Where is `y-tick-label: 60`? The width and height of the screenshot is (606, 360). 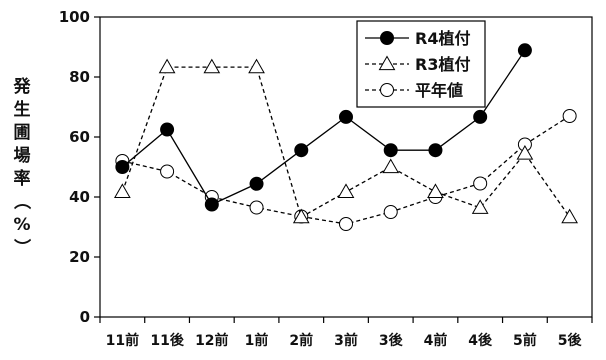 y-tick-label: 60 is located at coordinates (79, 137).